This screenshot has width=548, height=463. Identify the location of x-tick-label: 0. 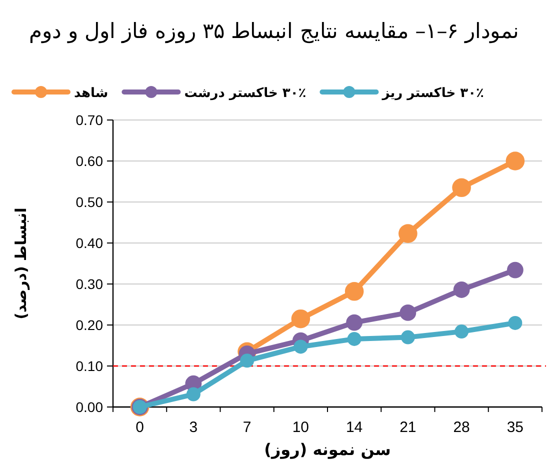
(140, 427).